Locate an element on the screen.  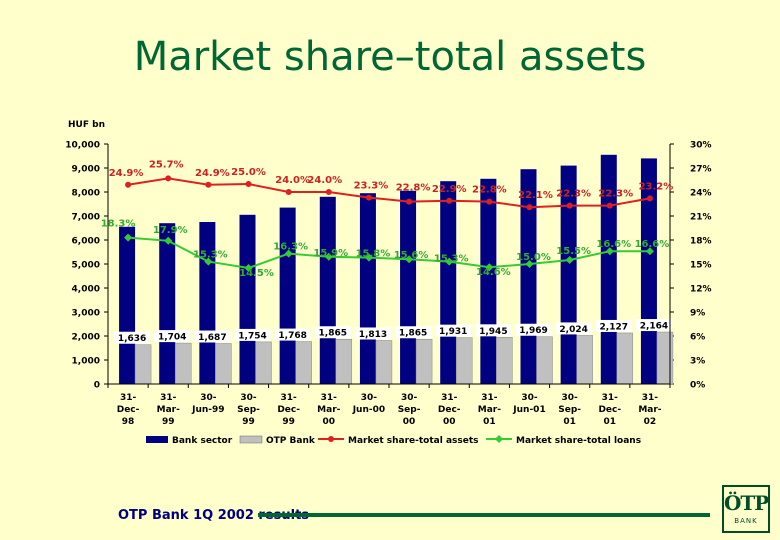
y2-tick-label: 27% is located at coordinates (701, 170).